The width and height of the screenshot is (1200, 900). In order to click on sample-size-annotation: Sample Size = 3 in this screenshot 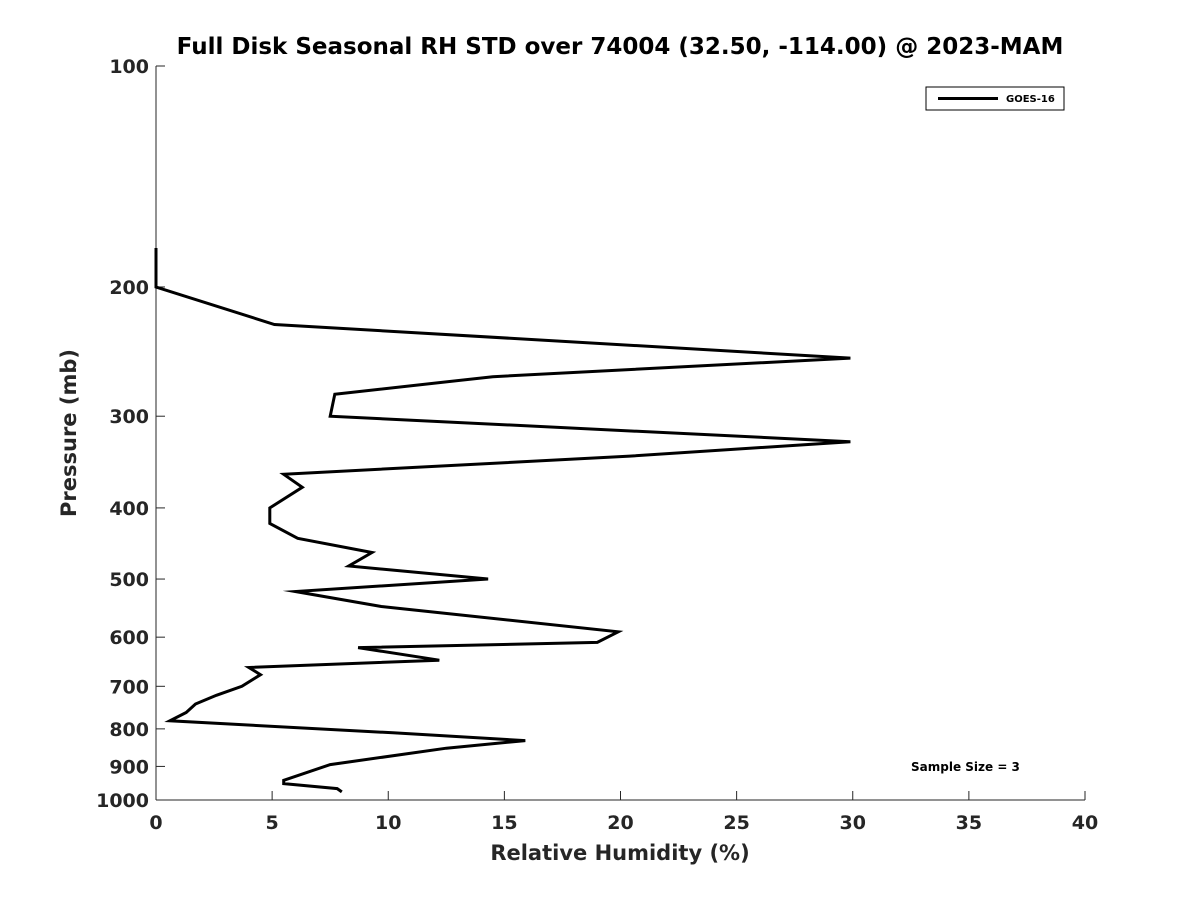, I will do `click(965, 767)`.